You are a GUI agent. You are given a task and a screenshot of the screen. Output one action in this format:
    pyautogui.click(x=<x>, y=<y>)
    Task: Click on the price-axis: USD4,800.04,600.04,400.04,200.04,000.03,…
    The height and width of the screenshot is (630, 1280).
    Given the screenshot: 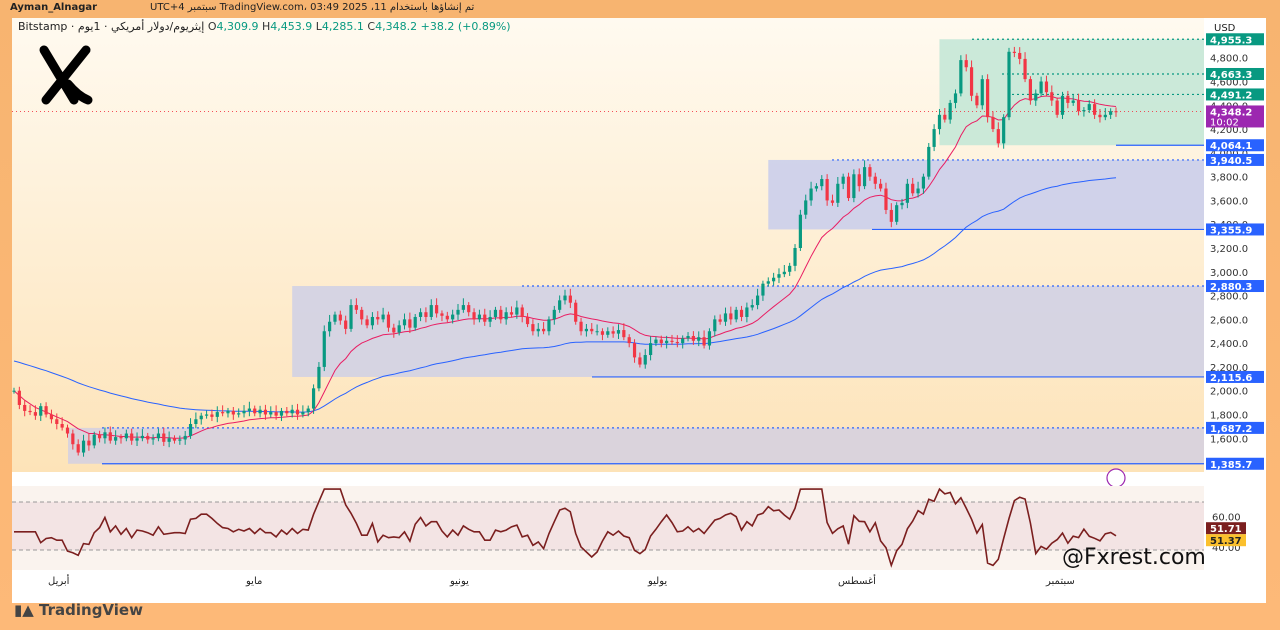 What is the action you would take?
    pyautogui.click(x=1235, y=310)
    